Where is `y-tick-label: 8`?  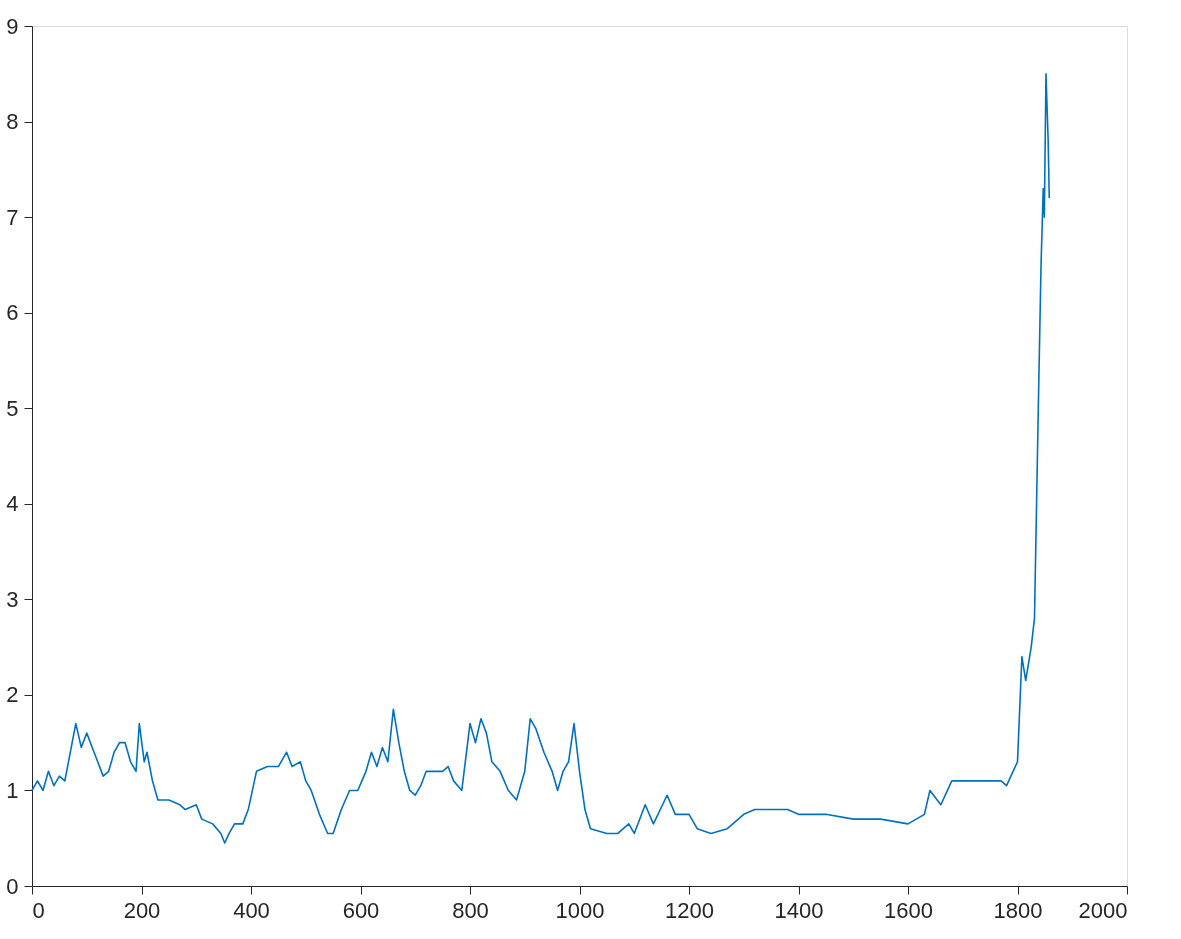 y-tick-label: 8 is located at coordinates (12, 122).